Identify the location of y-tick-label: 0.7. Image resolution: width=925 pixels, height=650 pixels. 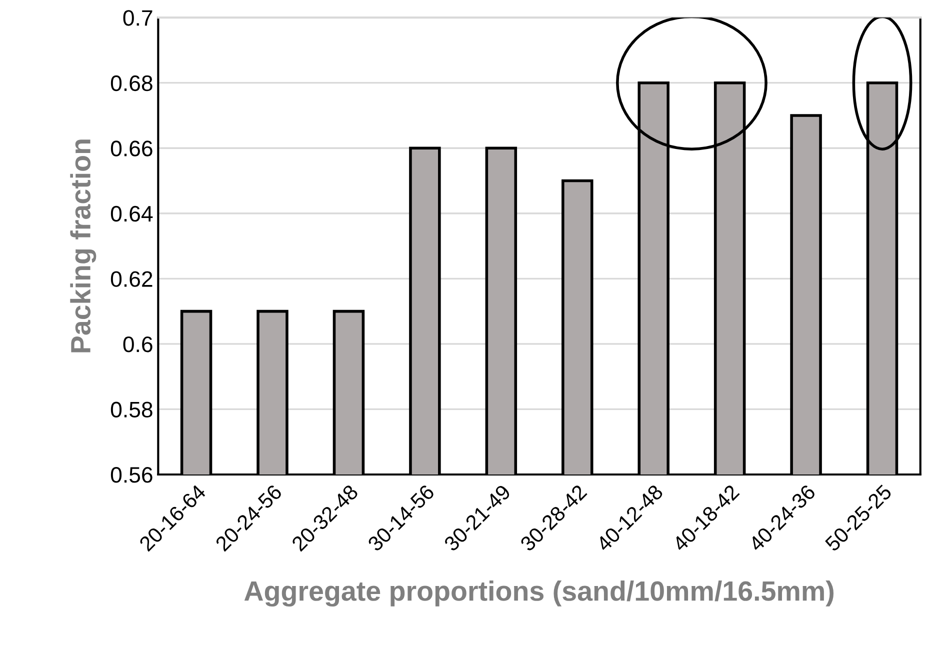
(137, 18).